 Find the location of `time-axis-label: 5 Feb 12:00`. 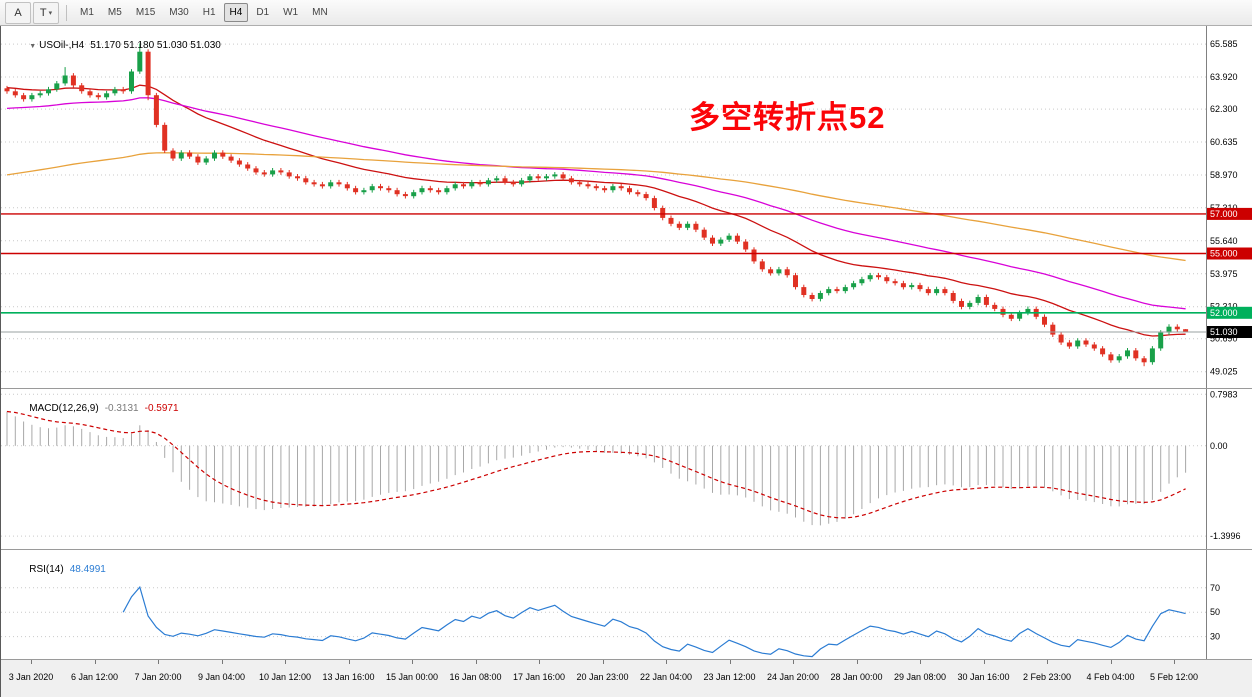

time-axis-label: 5 Feb 12:00 is located at coordinates (1174, 677).